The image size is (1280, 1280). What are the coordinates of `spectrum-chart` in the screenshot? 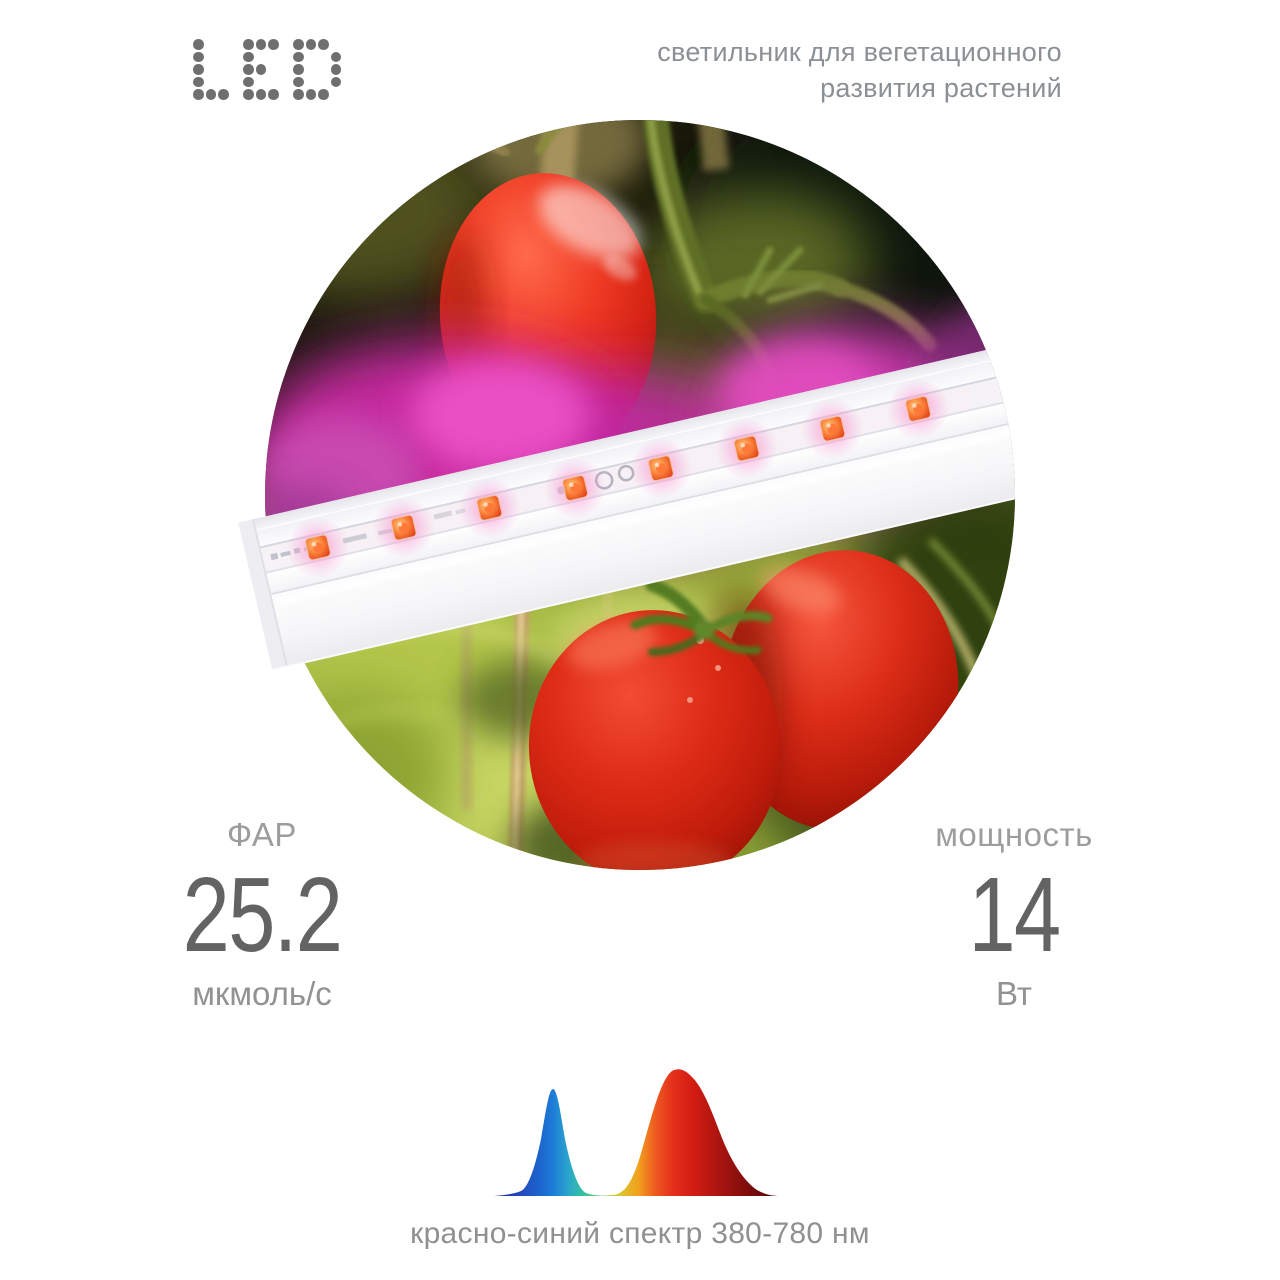 It's located at (637, 1132).